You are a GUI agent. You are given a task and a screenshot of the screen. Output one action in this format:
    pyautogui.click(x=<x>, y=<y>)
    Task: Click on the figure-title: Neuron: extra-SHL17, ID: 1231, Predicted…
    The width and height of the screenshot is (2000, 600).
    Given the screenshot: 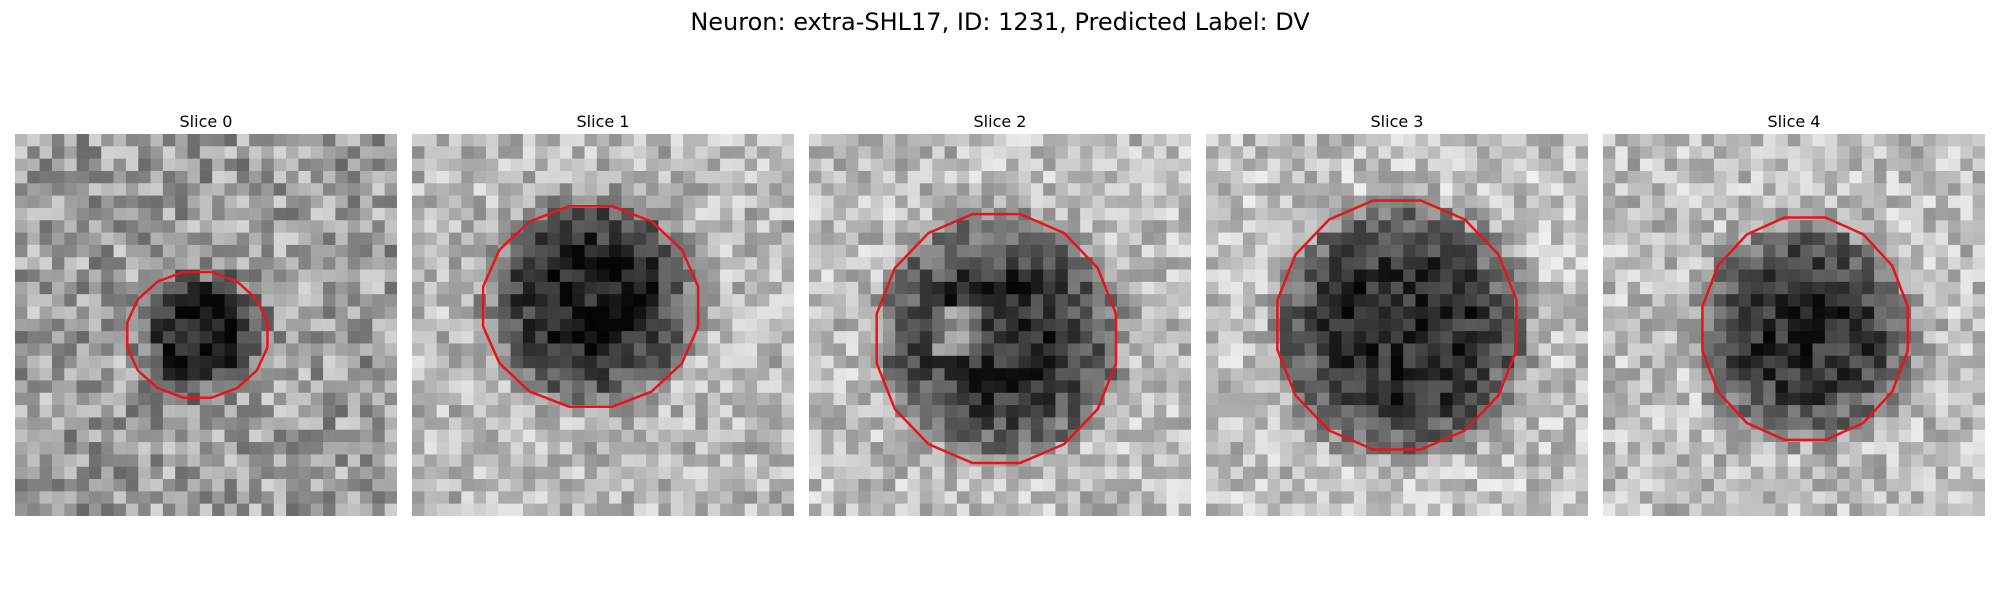 What is the action you would take?
    pyautogui.click(x=1000, y=22)
    